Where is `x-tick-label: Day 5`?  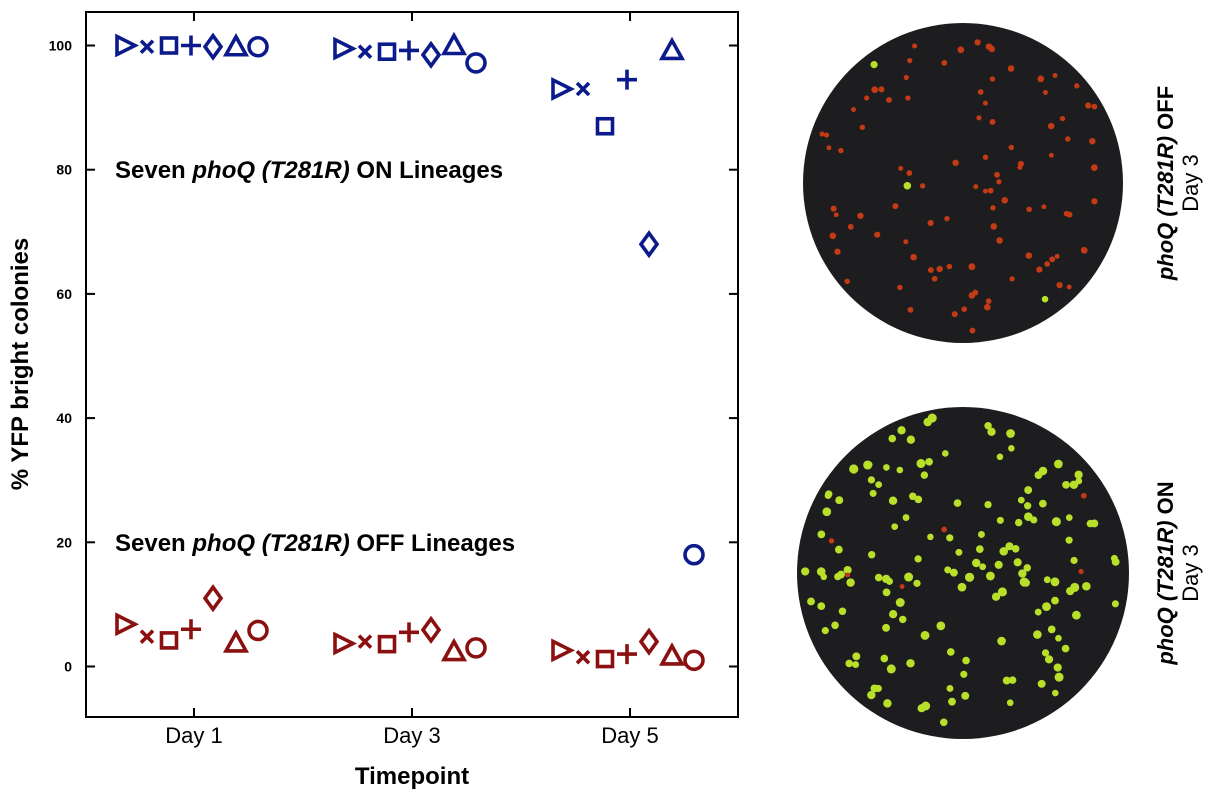 x-tick-label: Day 5 is located at coordinates (629, 735).